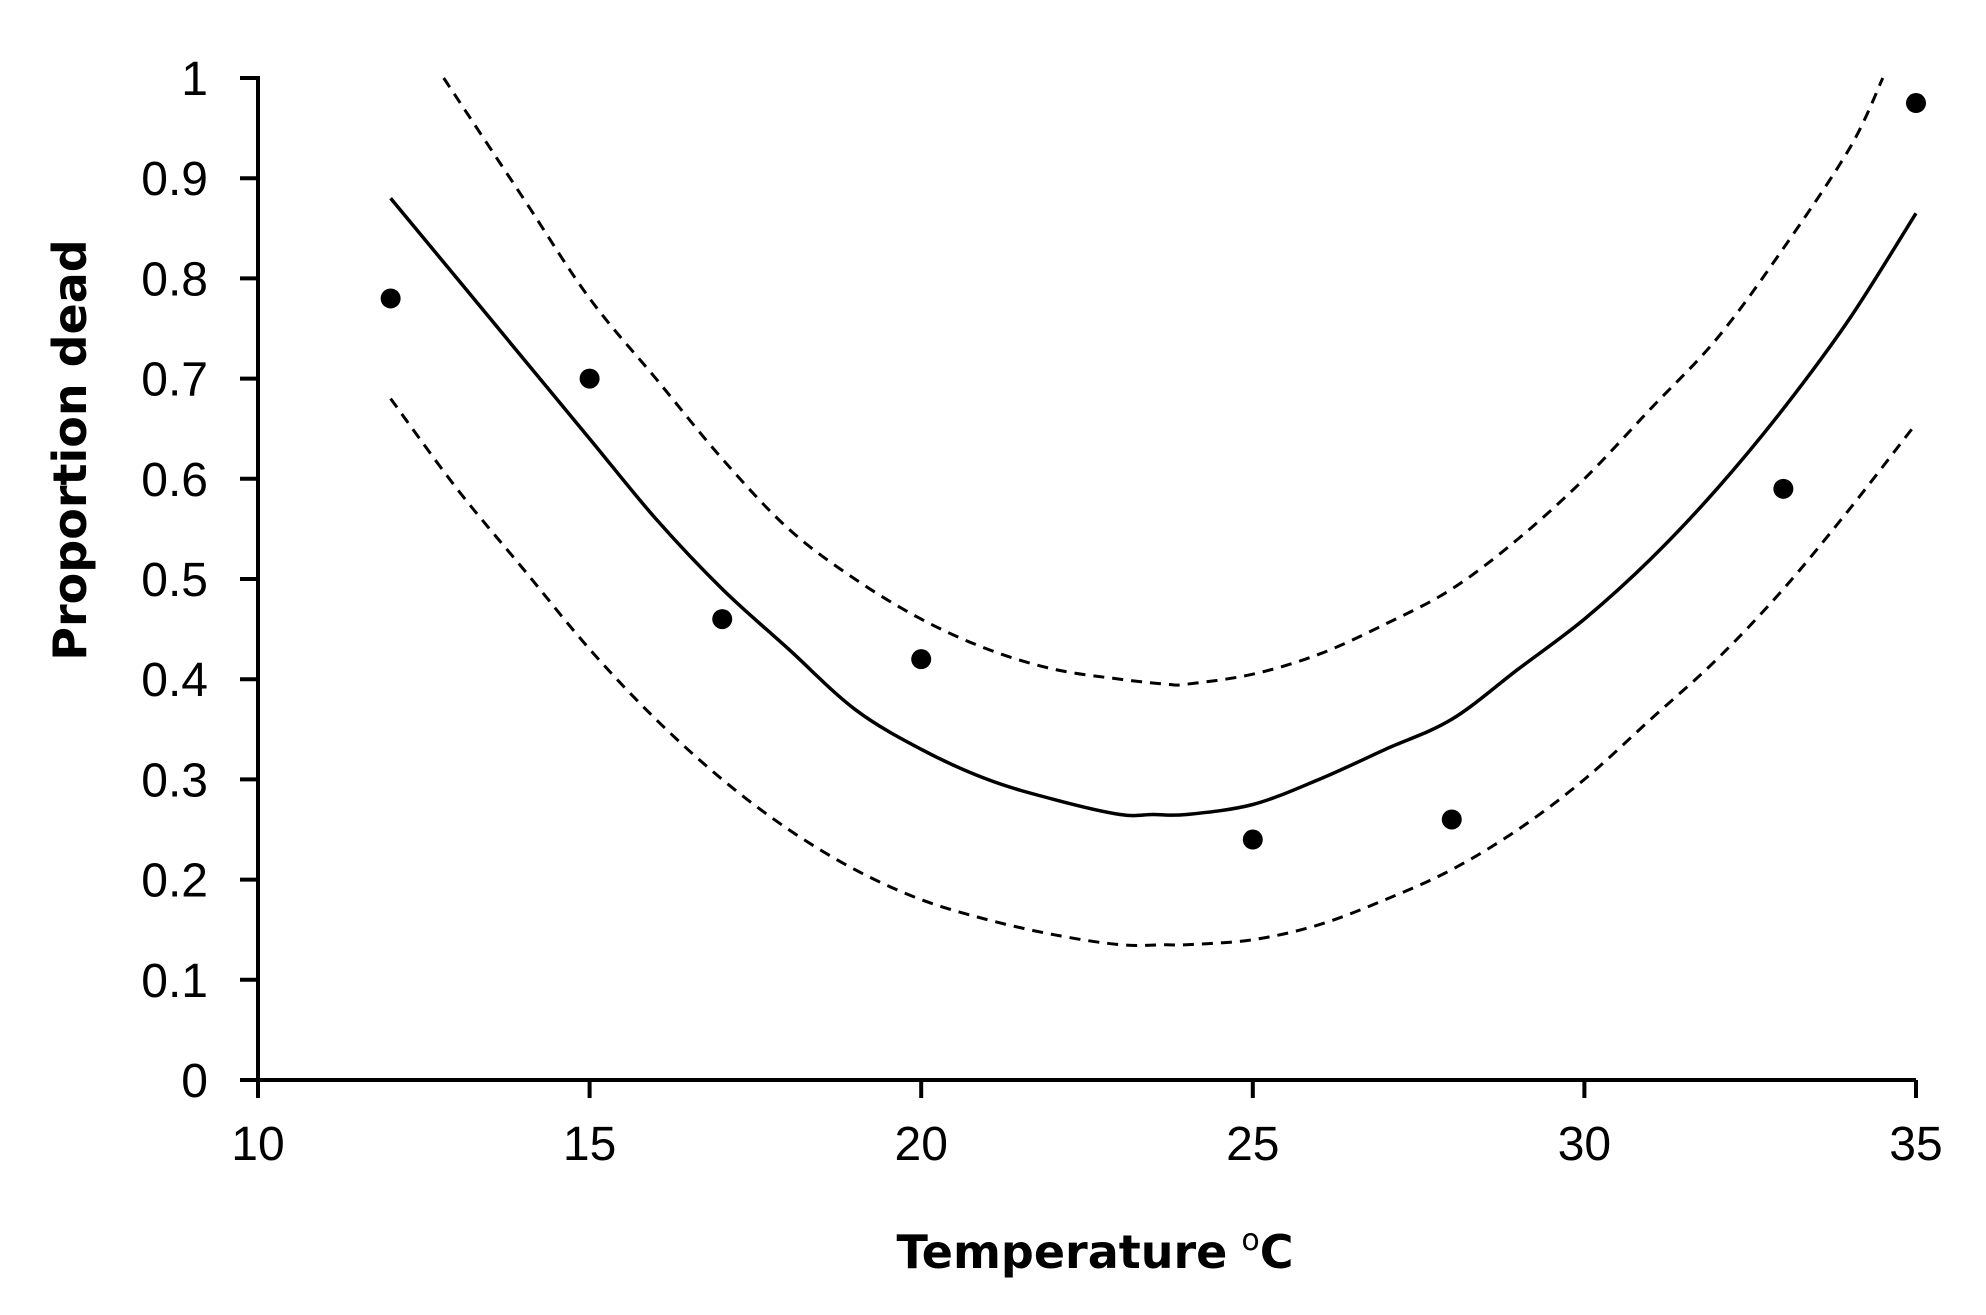  I want to click on y-tick-label: 0.9, so click(174, 179).